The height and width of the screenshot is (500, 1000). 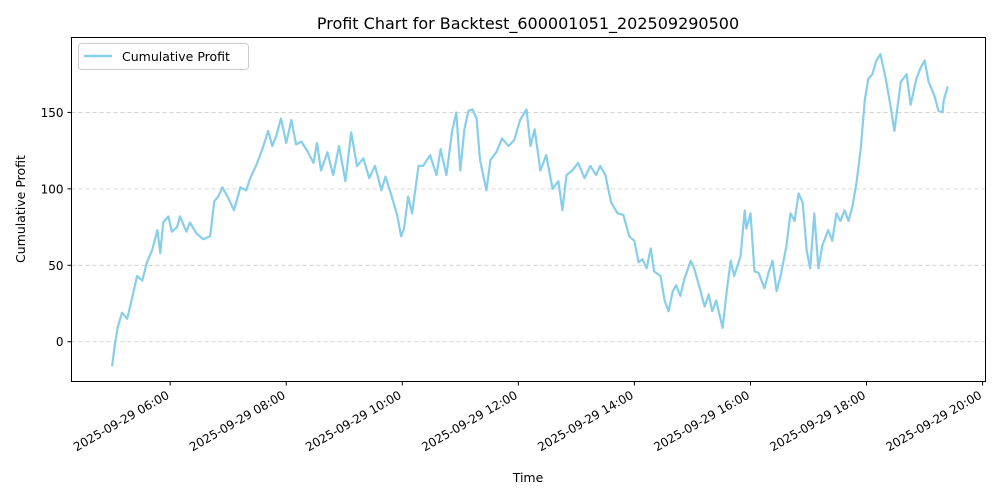 I want to click on y-tick-label: 100, so click(x=52, y=189).